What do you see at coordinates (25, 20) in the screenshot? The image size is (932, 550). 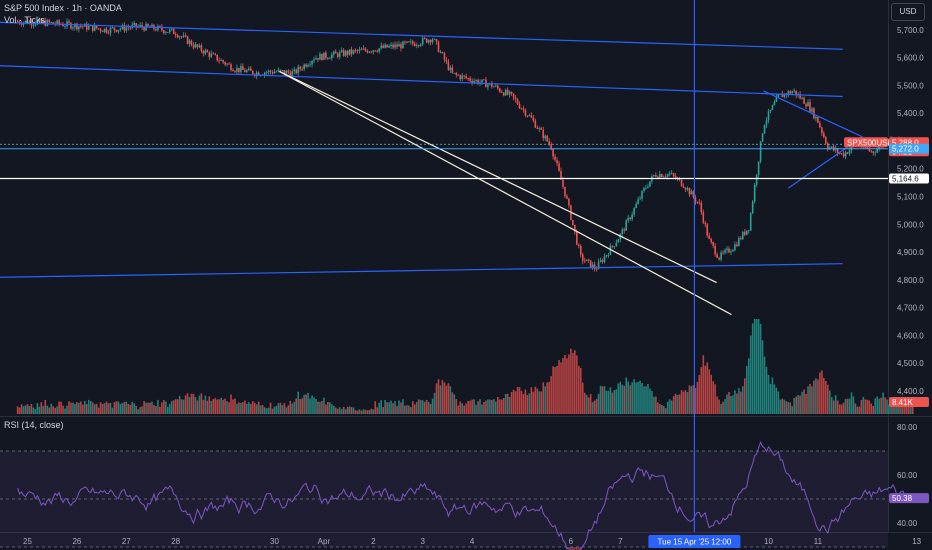 I see `volume-indicator-label: Vol · Ticks` at bounding box center [25, 20].